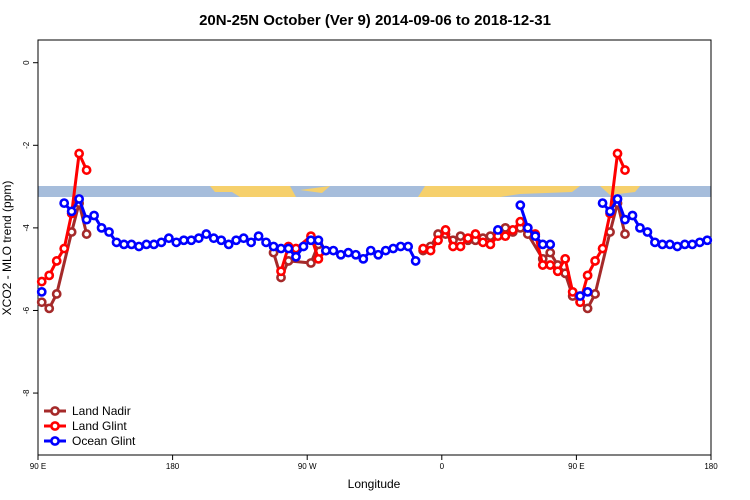  Describe the element at coordinates (173, 466) in the screenshot. I see `x-tick-label: 180` at that location.